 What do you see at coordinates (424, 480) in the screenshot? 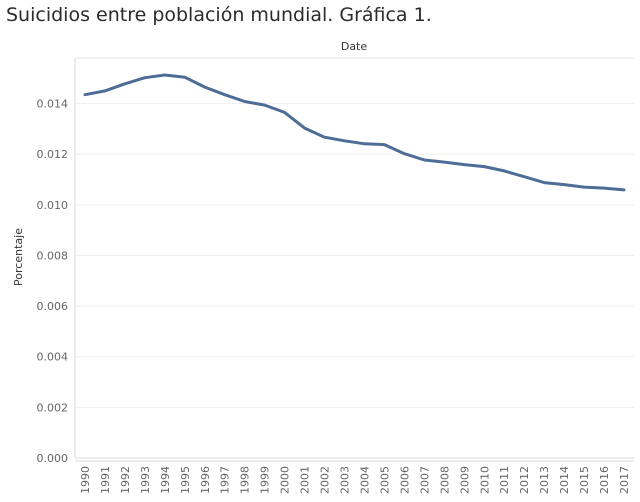
I see `x-tick-label: 2007` at bounding box center [424, 480].